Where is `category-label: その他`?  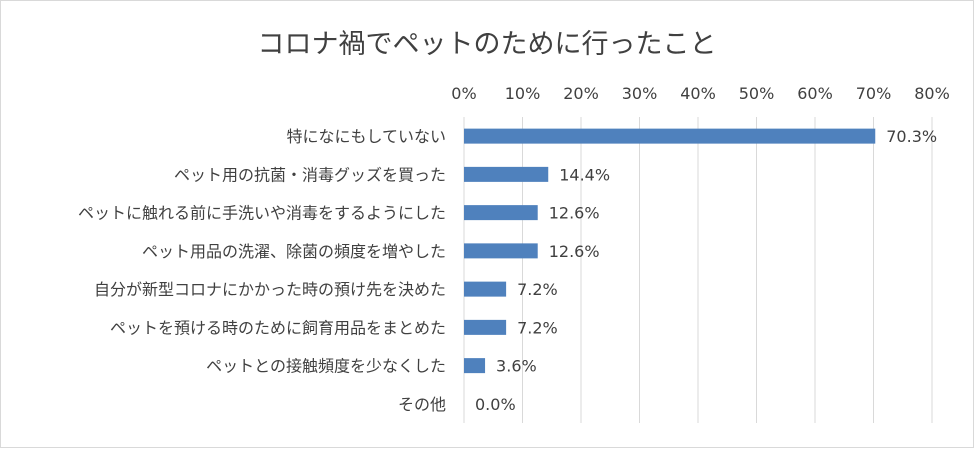
category-label: その他 is located at coordinates (422, 404).